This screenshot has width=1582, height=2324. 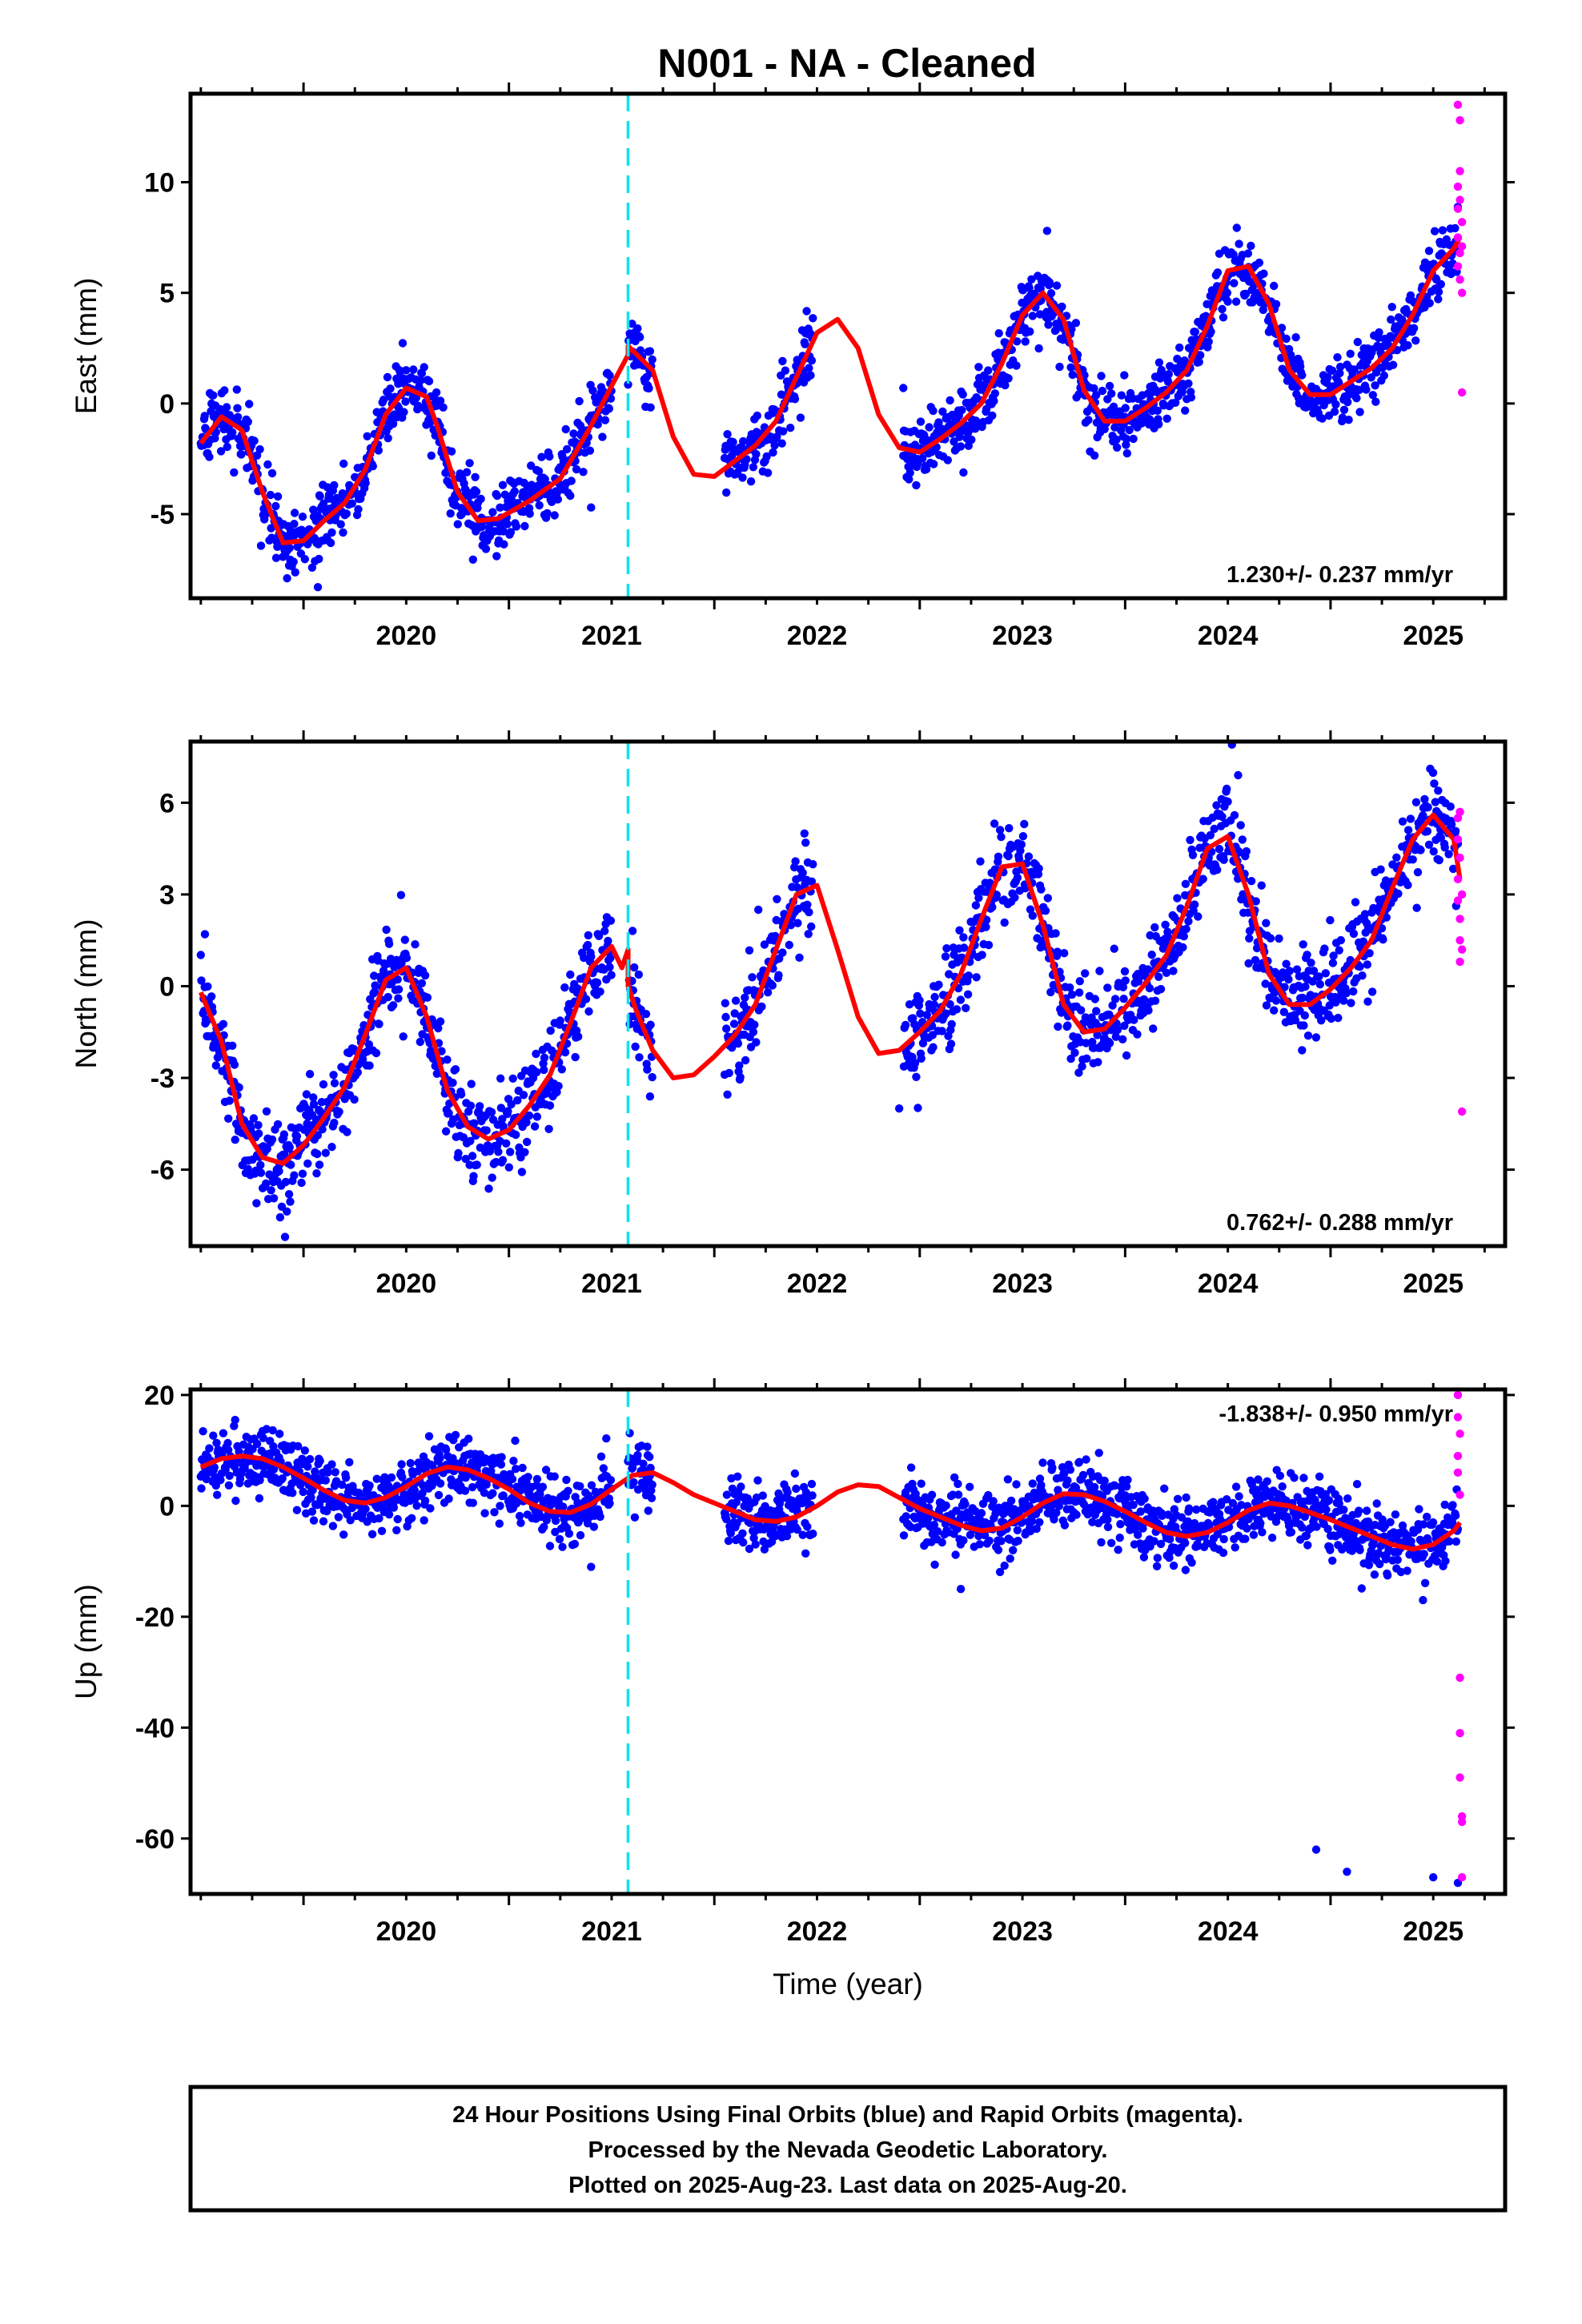 What do you see at coordinates (1228, 1284) in the screenshot?
I see `x-tick-label: 2024` at bounding box center [1228, 1284].